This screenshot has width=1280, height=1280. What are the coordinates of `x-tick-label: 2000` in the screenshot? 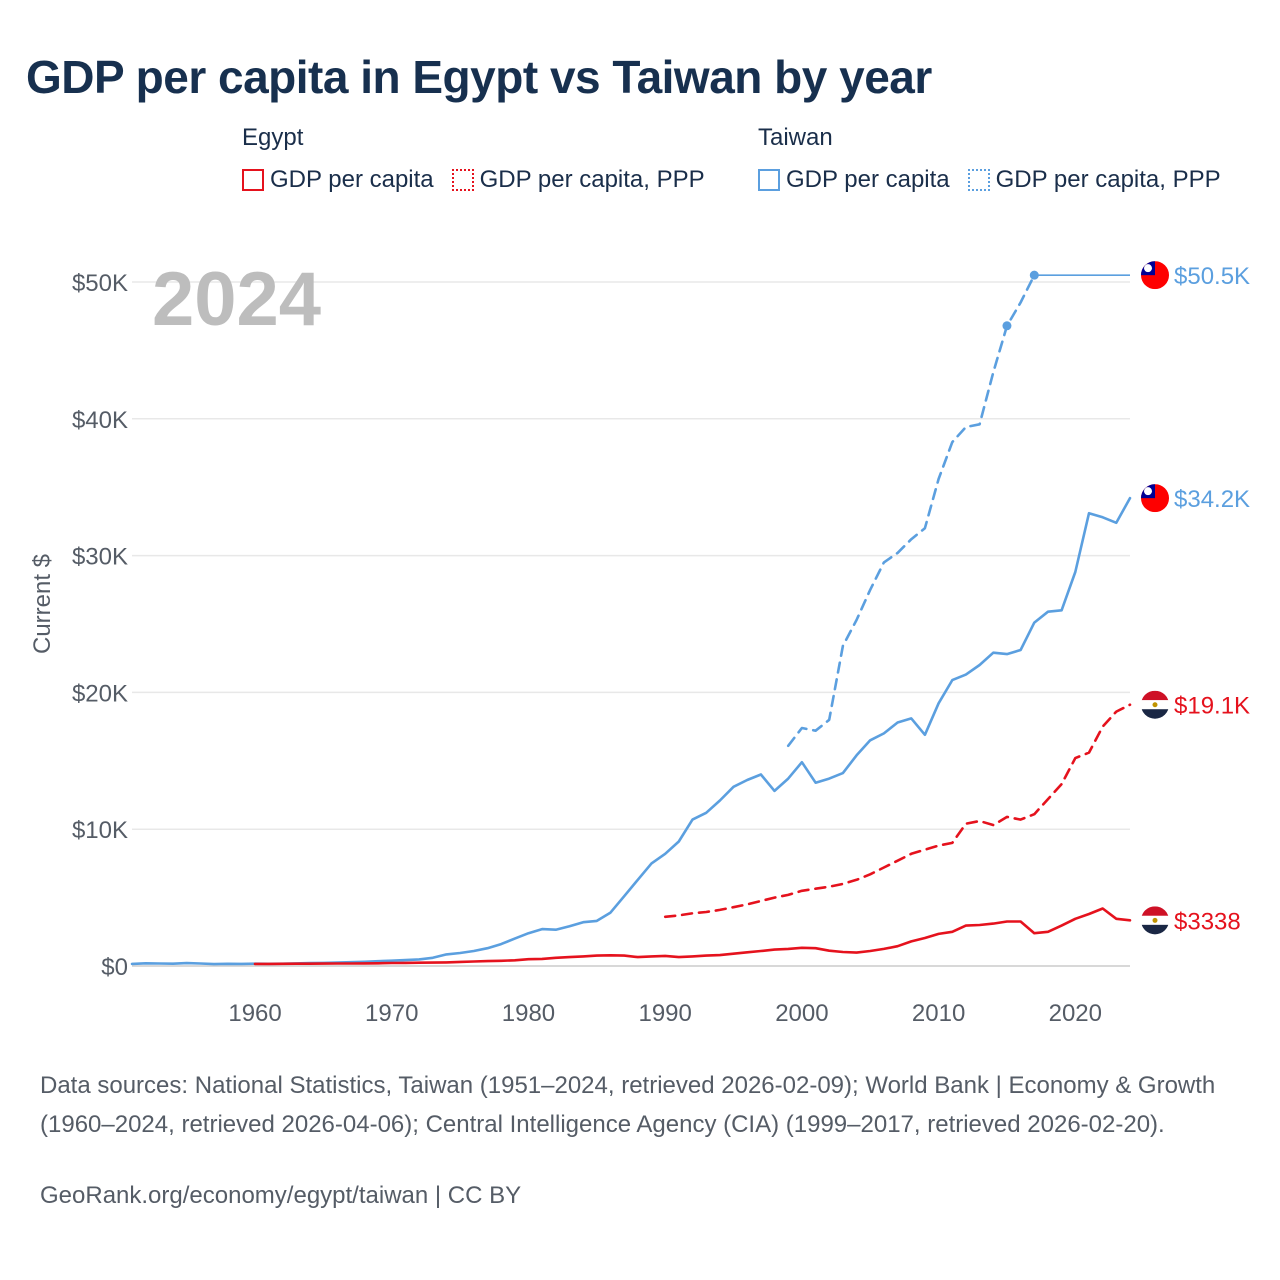 It's located at (801, 1013).